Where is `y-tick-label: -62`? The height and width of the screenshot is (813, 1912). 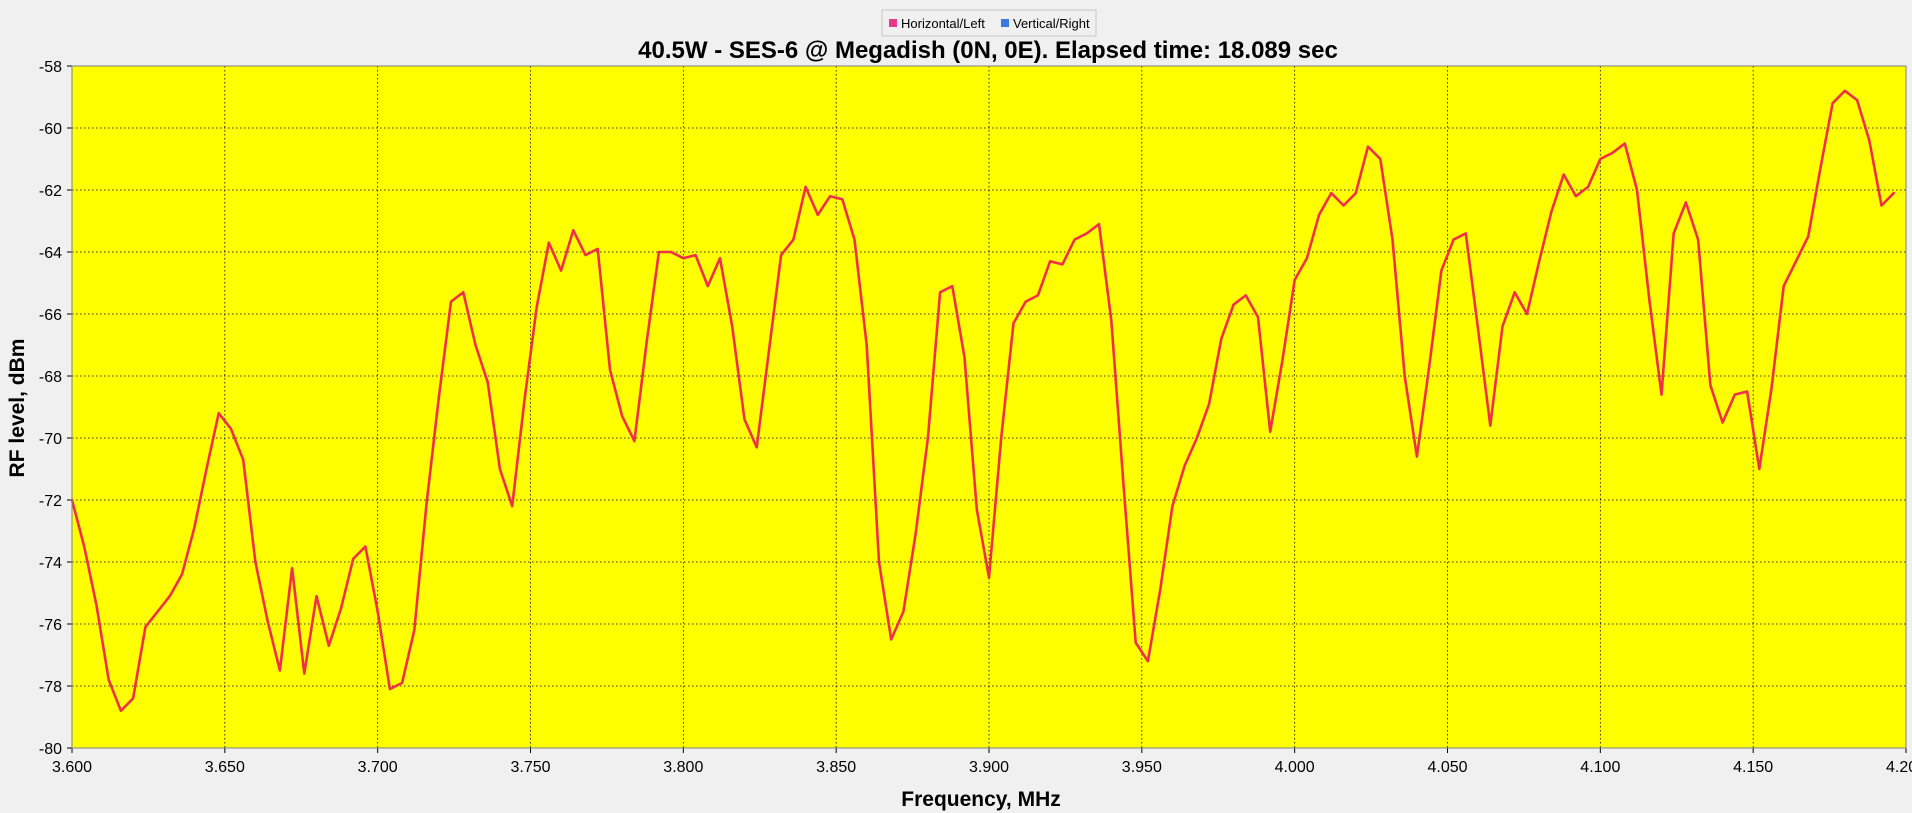
y-tick-label: -62 is located at coordinates (50, 191).